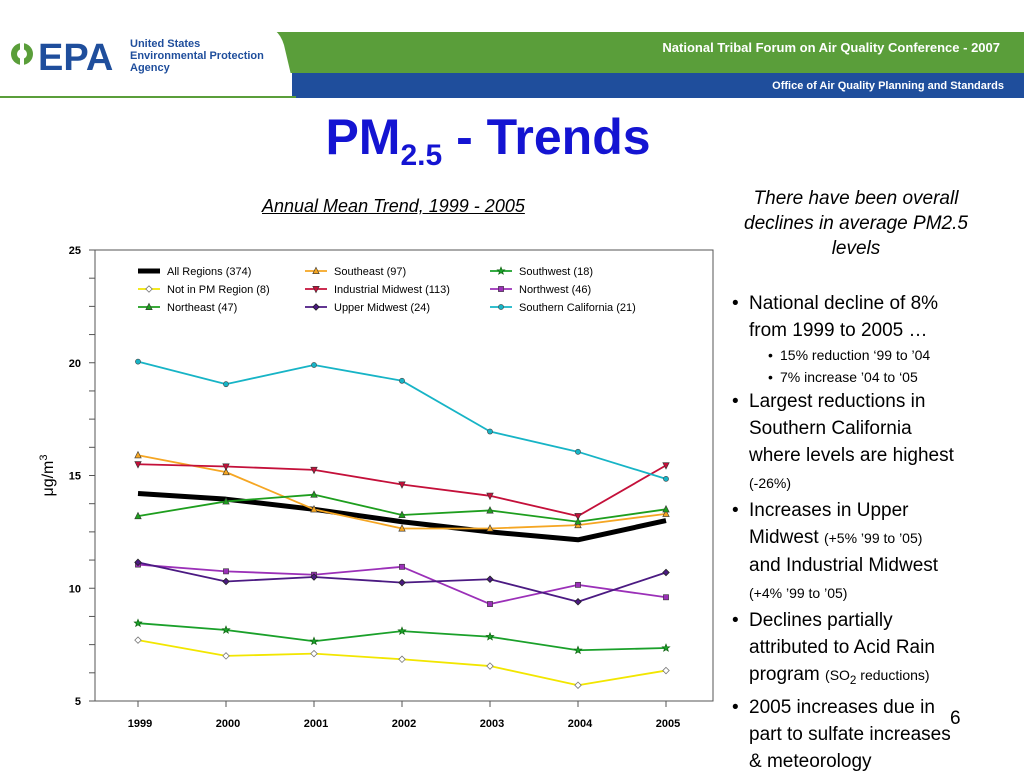  What do you see at coordinates (580, 724) in the screenshot?
I see `x-tick-label: 2004` at bounding box center [580, 724].